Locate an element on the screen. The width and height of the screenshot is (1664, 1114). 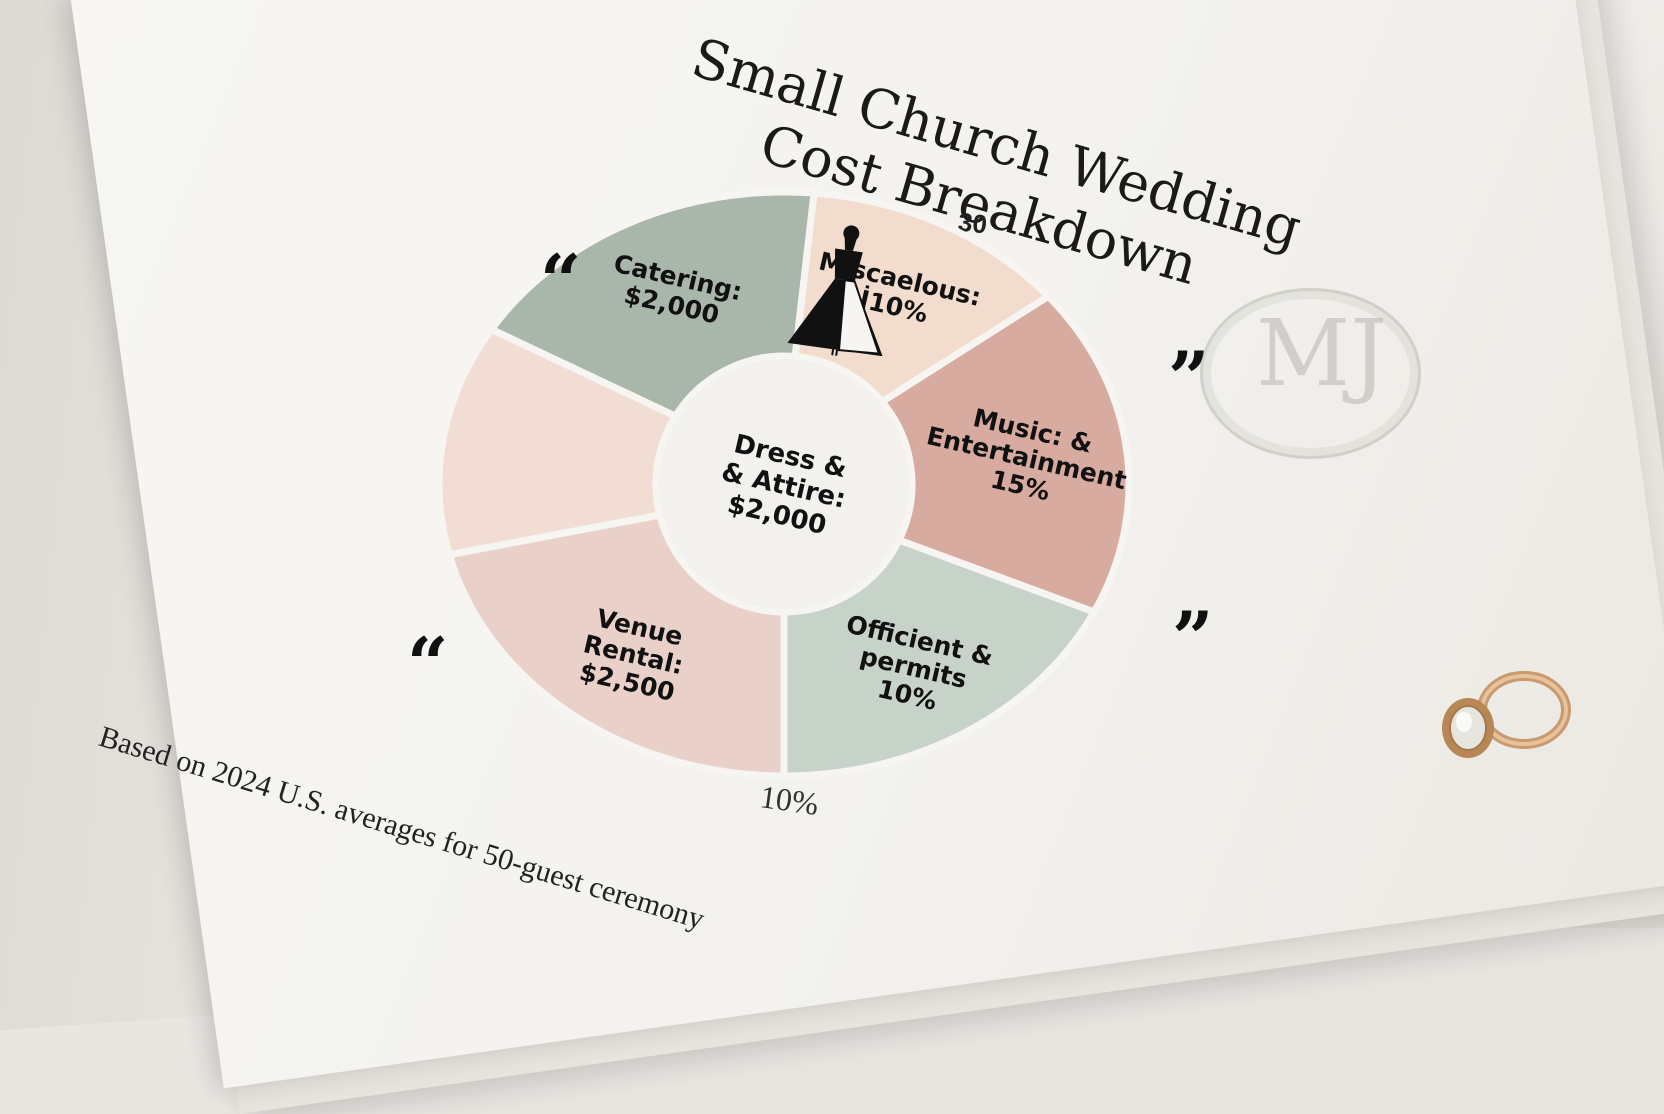
open-quote-bottom-left: “ is located at coordinates (428, 663).